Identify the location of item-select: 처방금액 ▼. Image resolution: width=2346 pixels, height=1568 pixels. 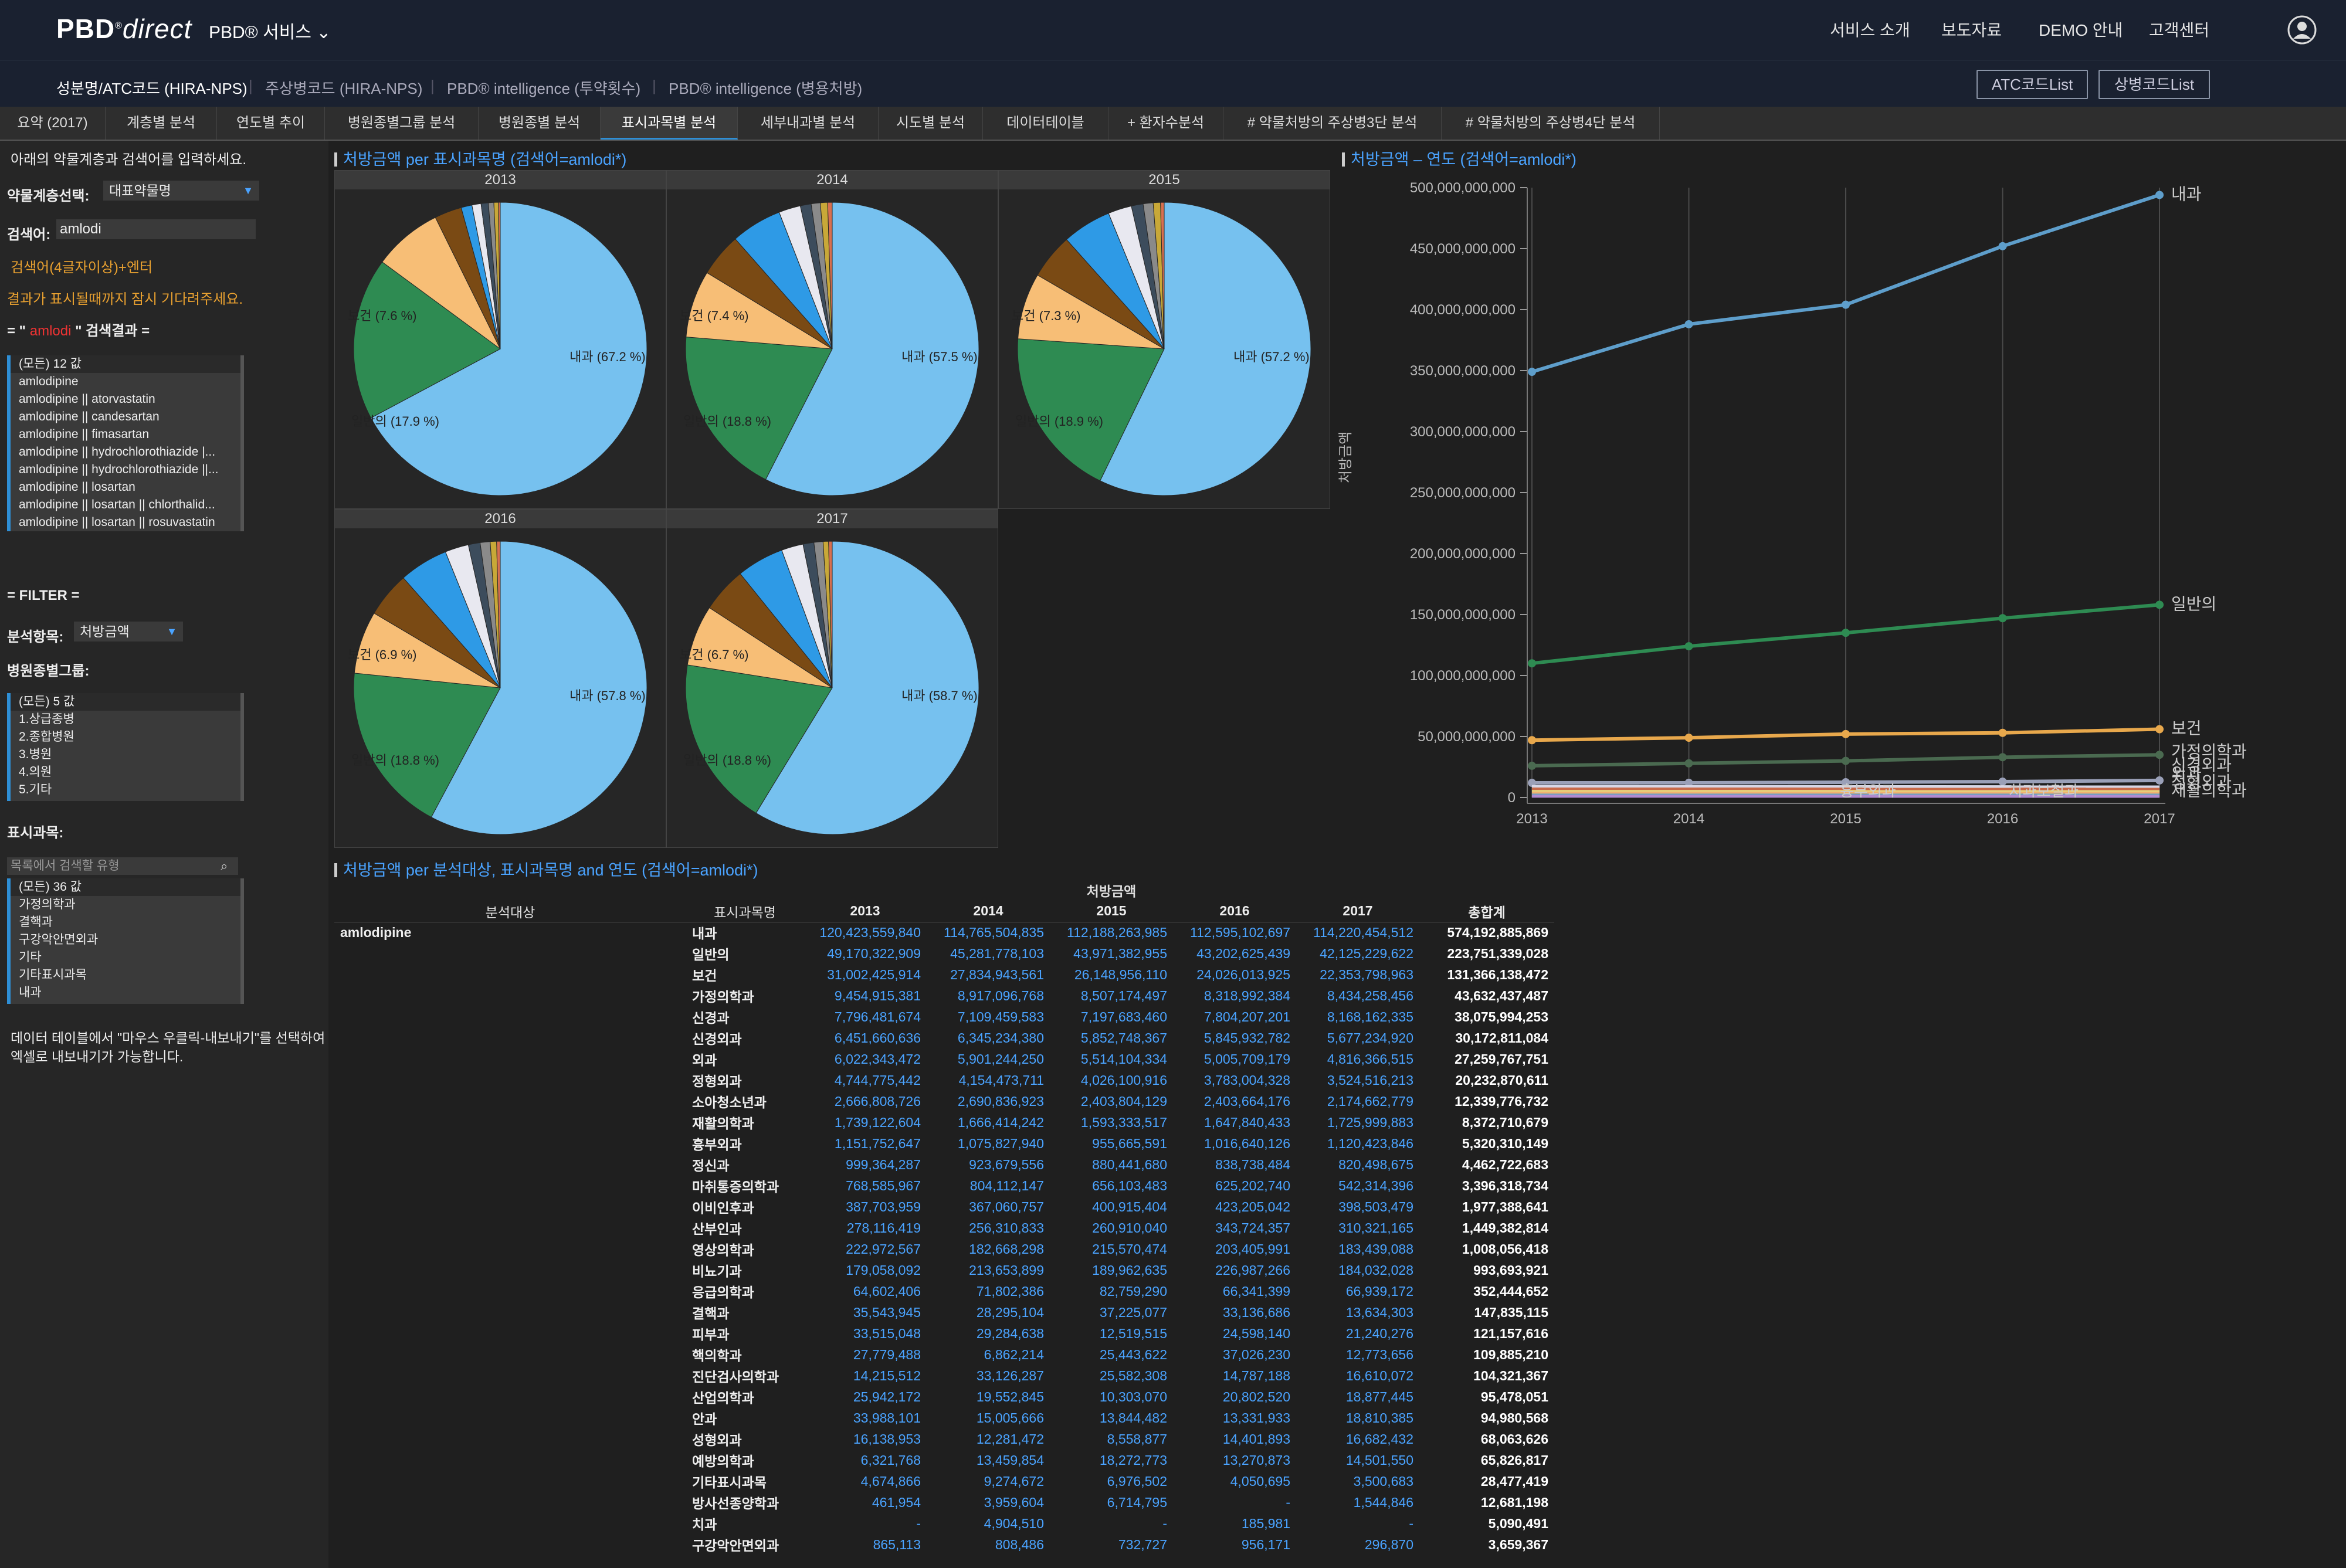
(128, 632).